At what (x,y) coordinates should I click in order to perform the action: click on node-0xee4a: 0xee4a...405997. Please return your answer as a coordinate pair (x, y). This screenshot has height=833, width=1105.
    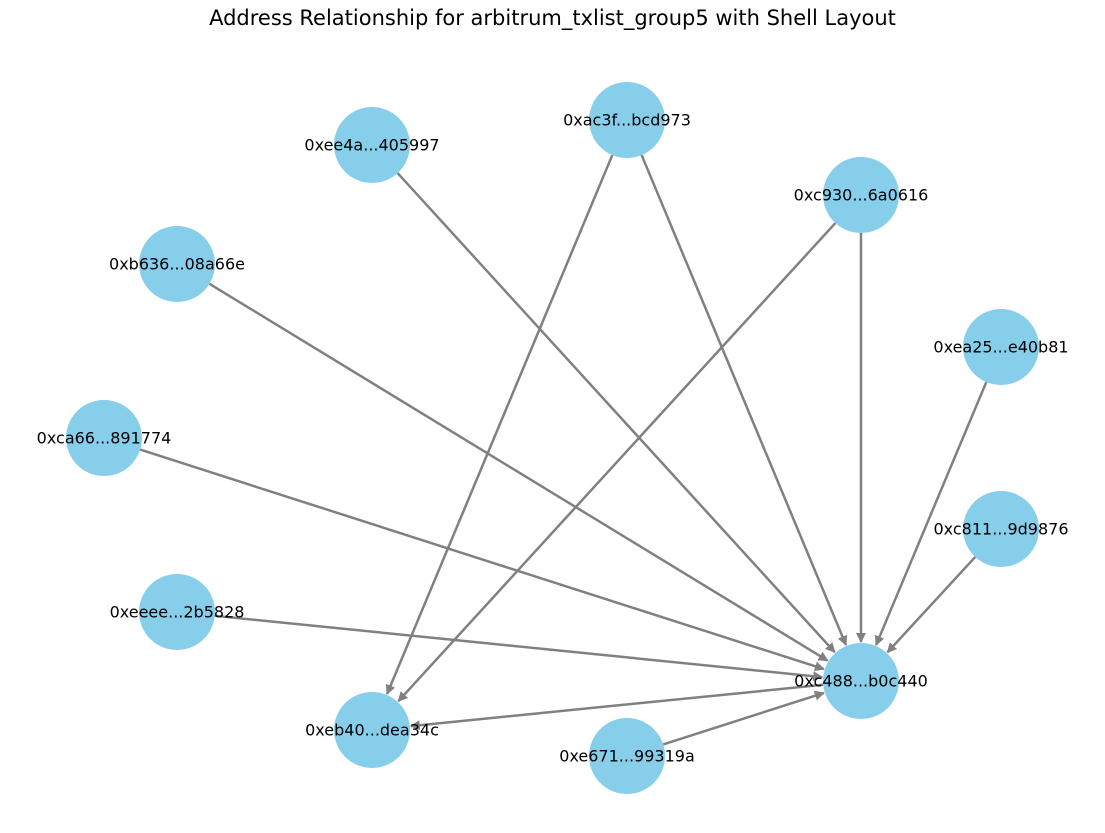
    Looking at the image, I should click on (372, 145).